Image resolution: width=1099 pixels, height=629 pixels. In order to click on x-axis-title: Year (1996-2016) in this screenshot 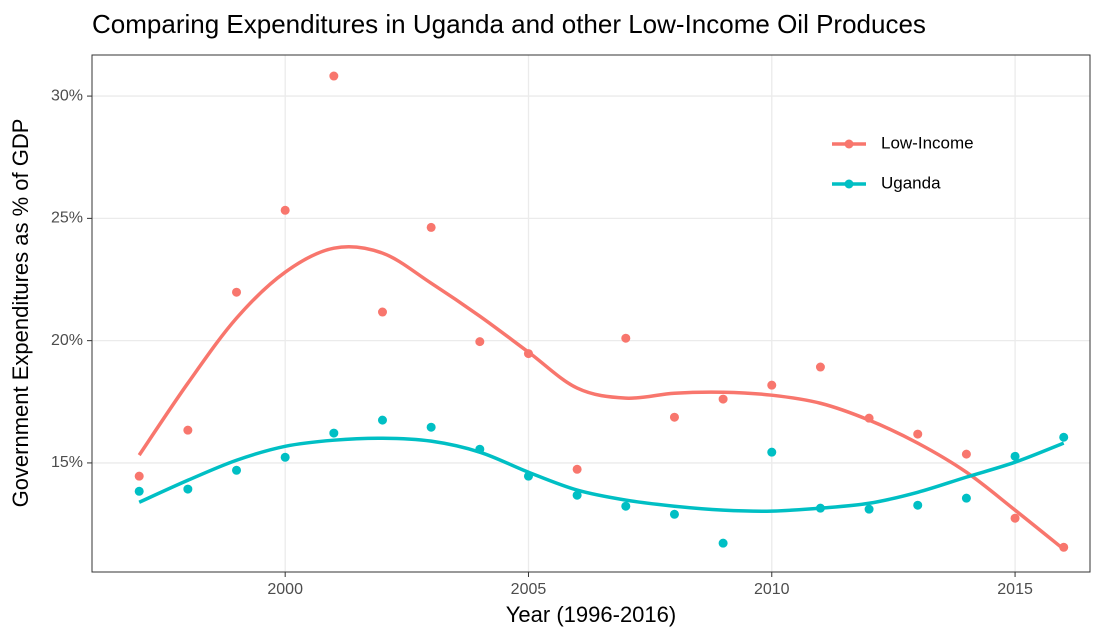, I will do `click(591, 614)`.